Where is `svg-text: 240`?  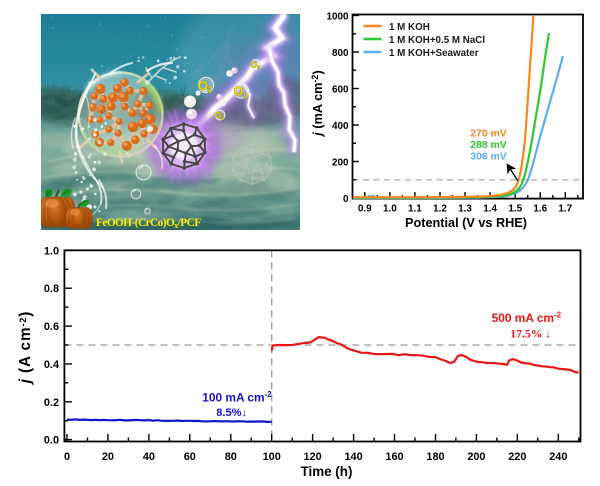
svg-text: 240 is located at coordinates (558, 457).